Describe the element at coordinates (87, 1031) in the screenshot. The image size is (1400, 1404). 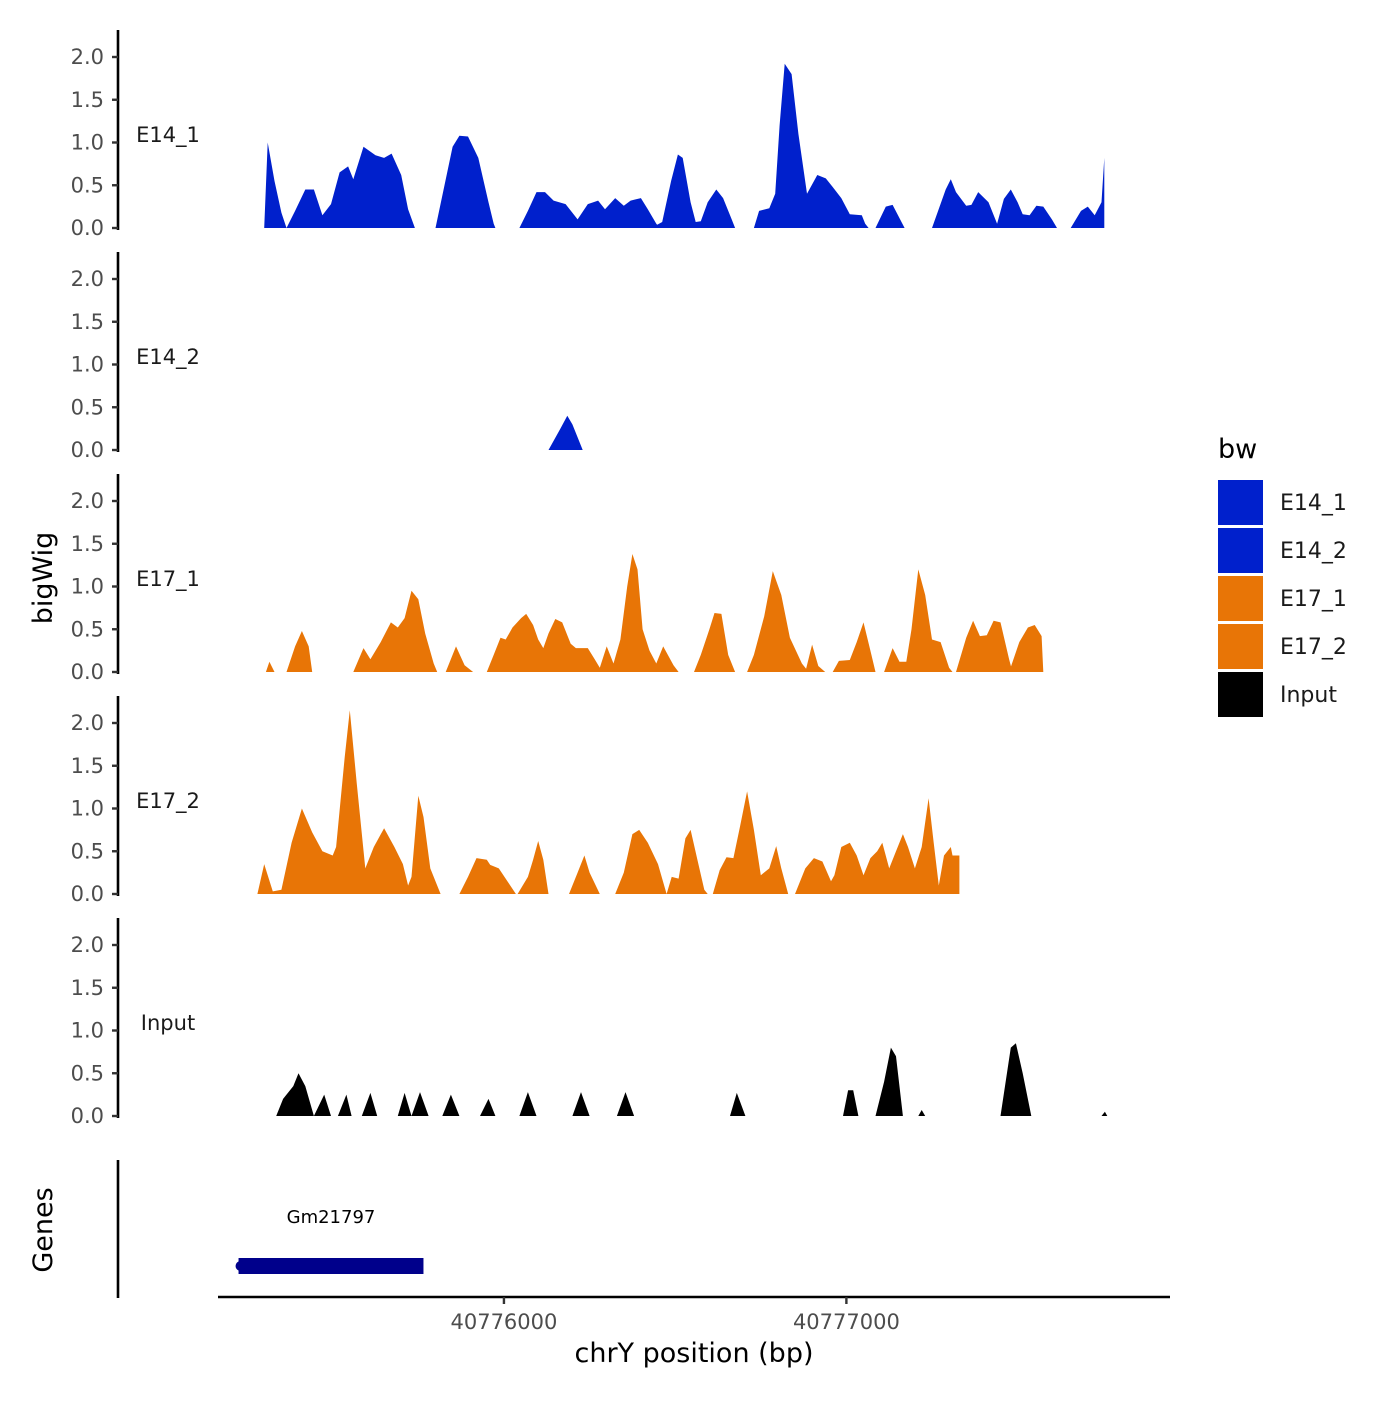
I see `y-tick-label-Input: 1.0` at that location.